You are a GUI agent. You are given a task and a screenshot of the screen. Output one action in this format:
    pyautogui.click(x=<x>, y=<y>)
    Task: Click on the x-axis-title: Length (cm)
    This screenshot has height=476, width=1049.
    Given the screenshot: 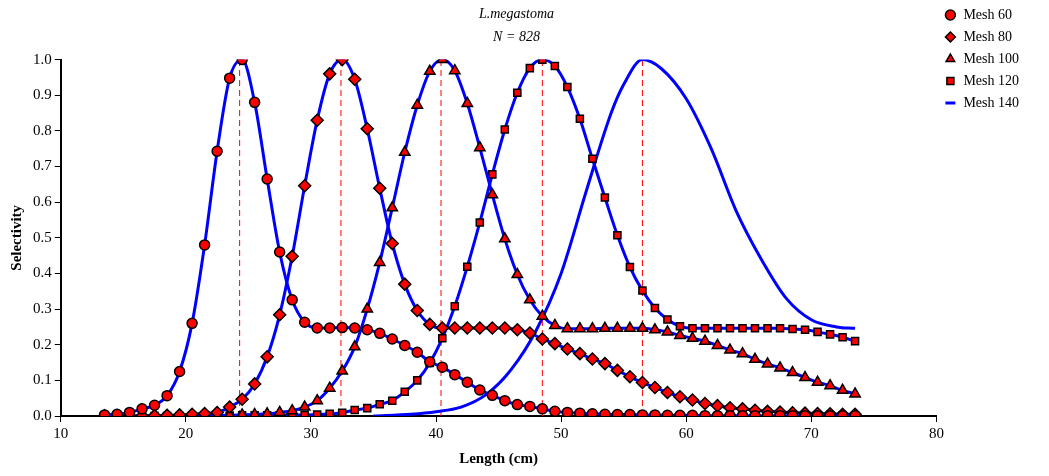 What is the action you would take?
    pyautogui.click(x=498, y=458)
    